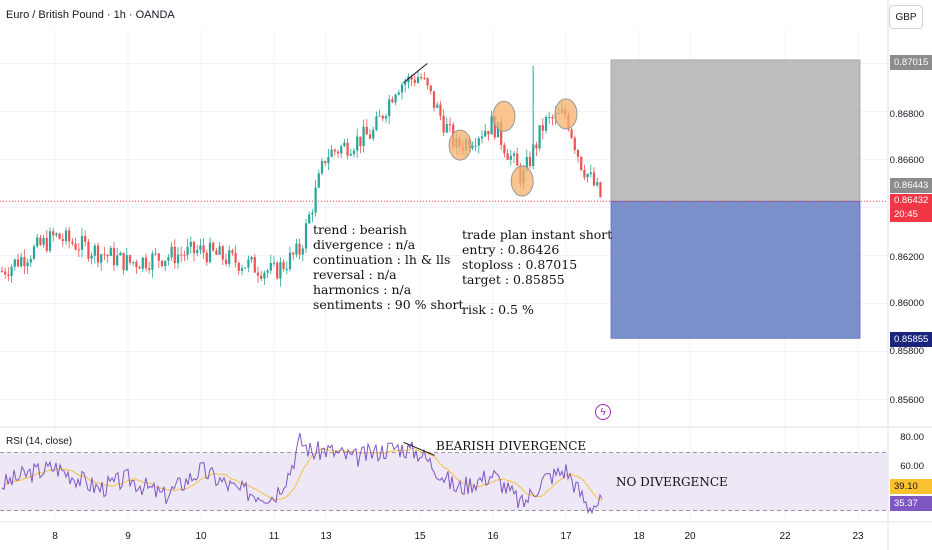  What do you see at coordinates (911, 201) in the screenshot?
I see `last-price-badge: 0.86432` at bounding box center [911, 201].